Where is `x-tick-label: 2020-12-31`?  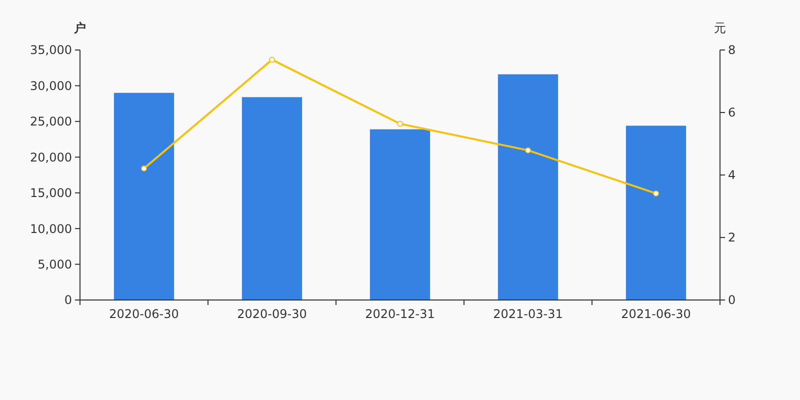 x-tick-label: 2020-12-31 is located at coordinates (400, 314).